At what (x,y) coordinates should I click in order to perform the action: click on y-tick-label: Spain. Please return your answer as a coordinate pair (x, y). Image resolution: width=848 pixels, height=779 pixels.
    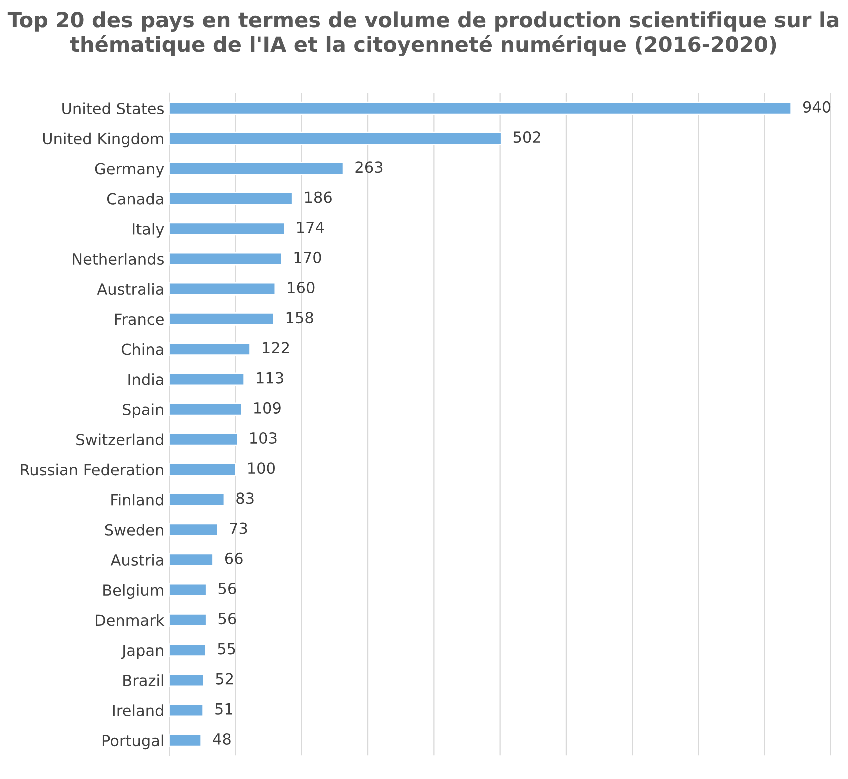
    Looking at the image, I should click on (143, 411).